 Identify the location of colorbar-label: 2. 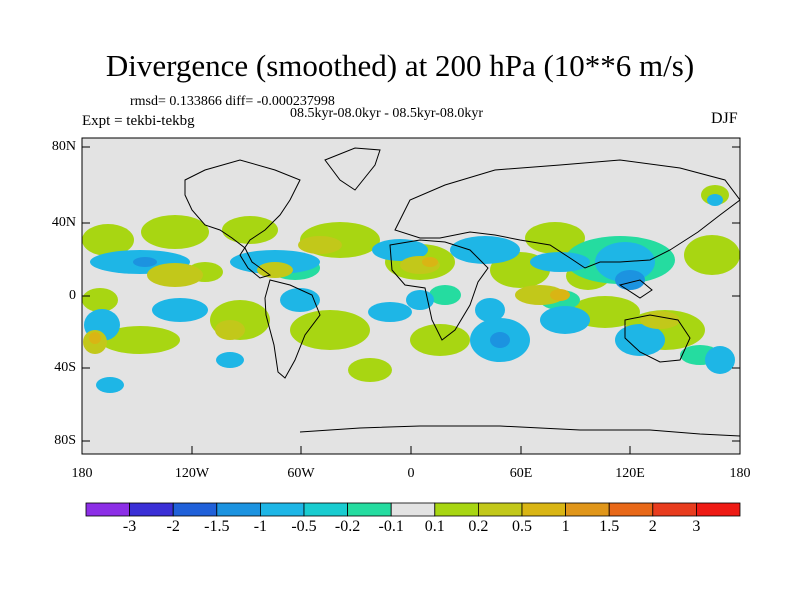
(652, 526).